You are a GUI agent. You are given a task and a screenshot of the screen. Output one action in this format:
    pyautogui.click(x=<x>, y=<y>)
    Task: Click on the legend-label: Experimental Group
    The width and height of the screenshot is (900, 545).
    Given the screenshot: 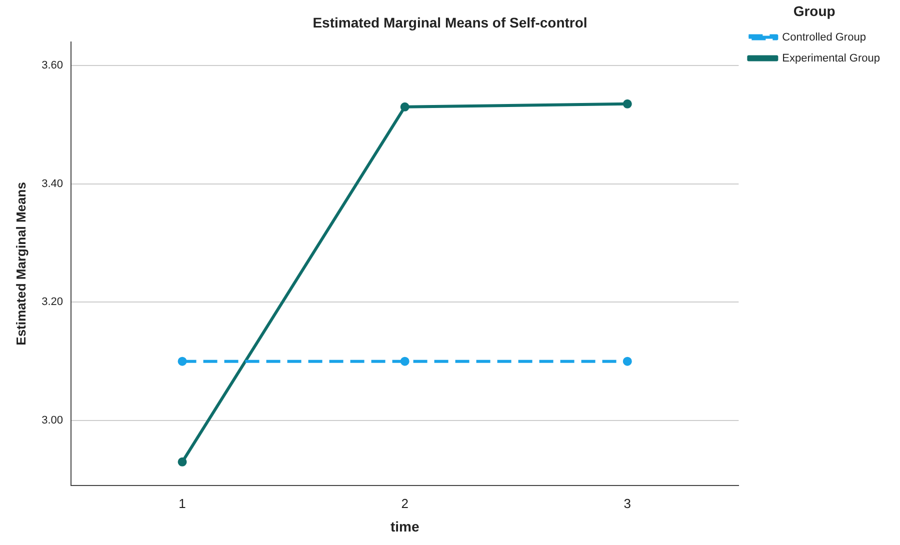 What is the action you would take?
    pyautogui.click(x=831, y=58)
    